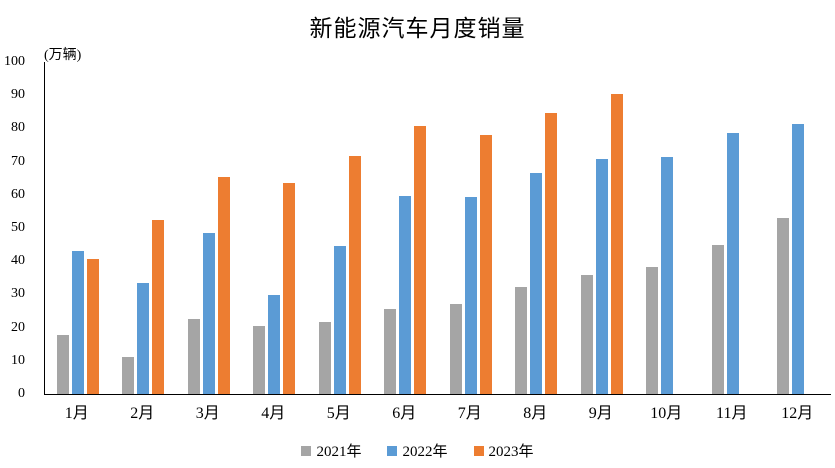 The image size is (835, 468). What do you see at coordinates (289, 288) in the screenshot?
I see `bar-2023年-4月` at bounding box center [289, 288].